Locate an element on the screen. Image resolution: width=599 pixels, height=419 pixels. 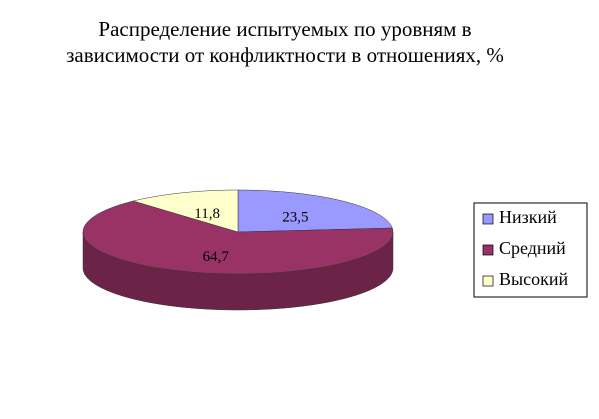
legend-label: Низкий is located at coordinates (528, 217).